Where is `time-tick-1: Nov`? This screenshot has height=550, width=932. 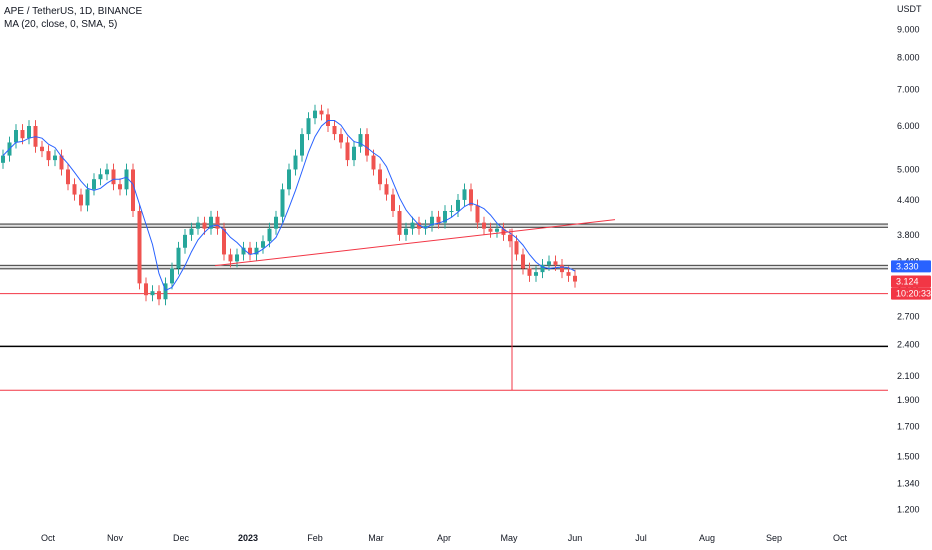
time-tick-1: Nov is located at coordinates (115, 538).